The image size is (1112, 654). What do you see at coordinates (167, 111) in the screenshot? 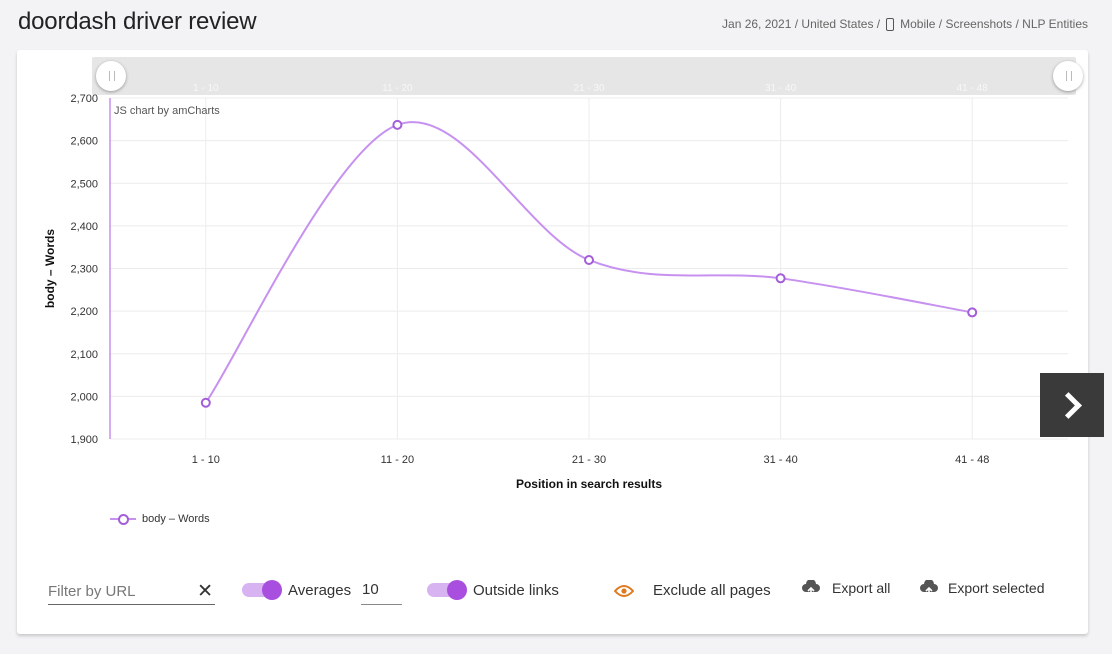
I see `chart-credit: JS chart by amCharts` at bounding box center [167, 111].